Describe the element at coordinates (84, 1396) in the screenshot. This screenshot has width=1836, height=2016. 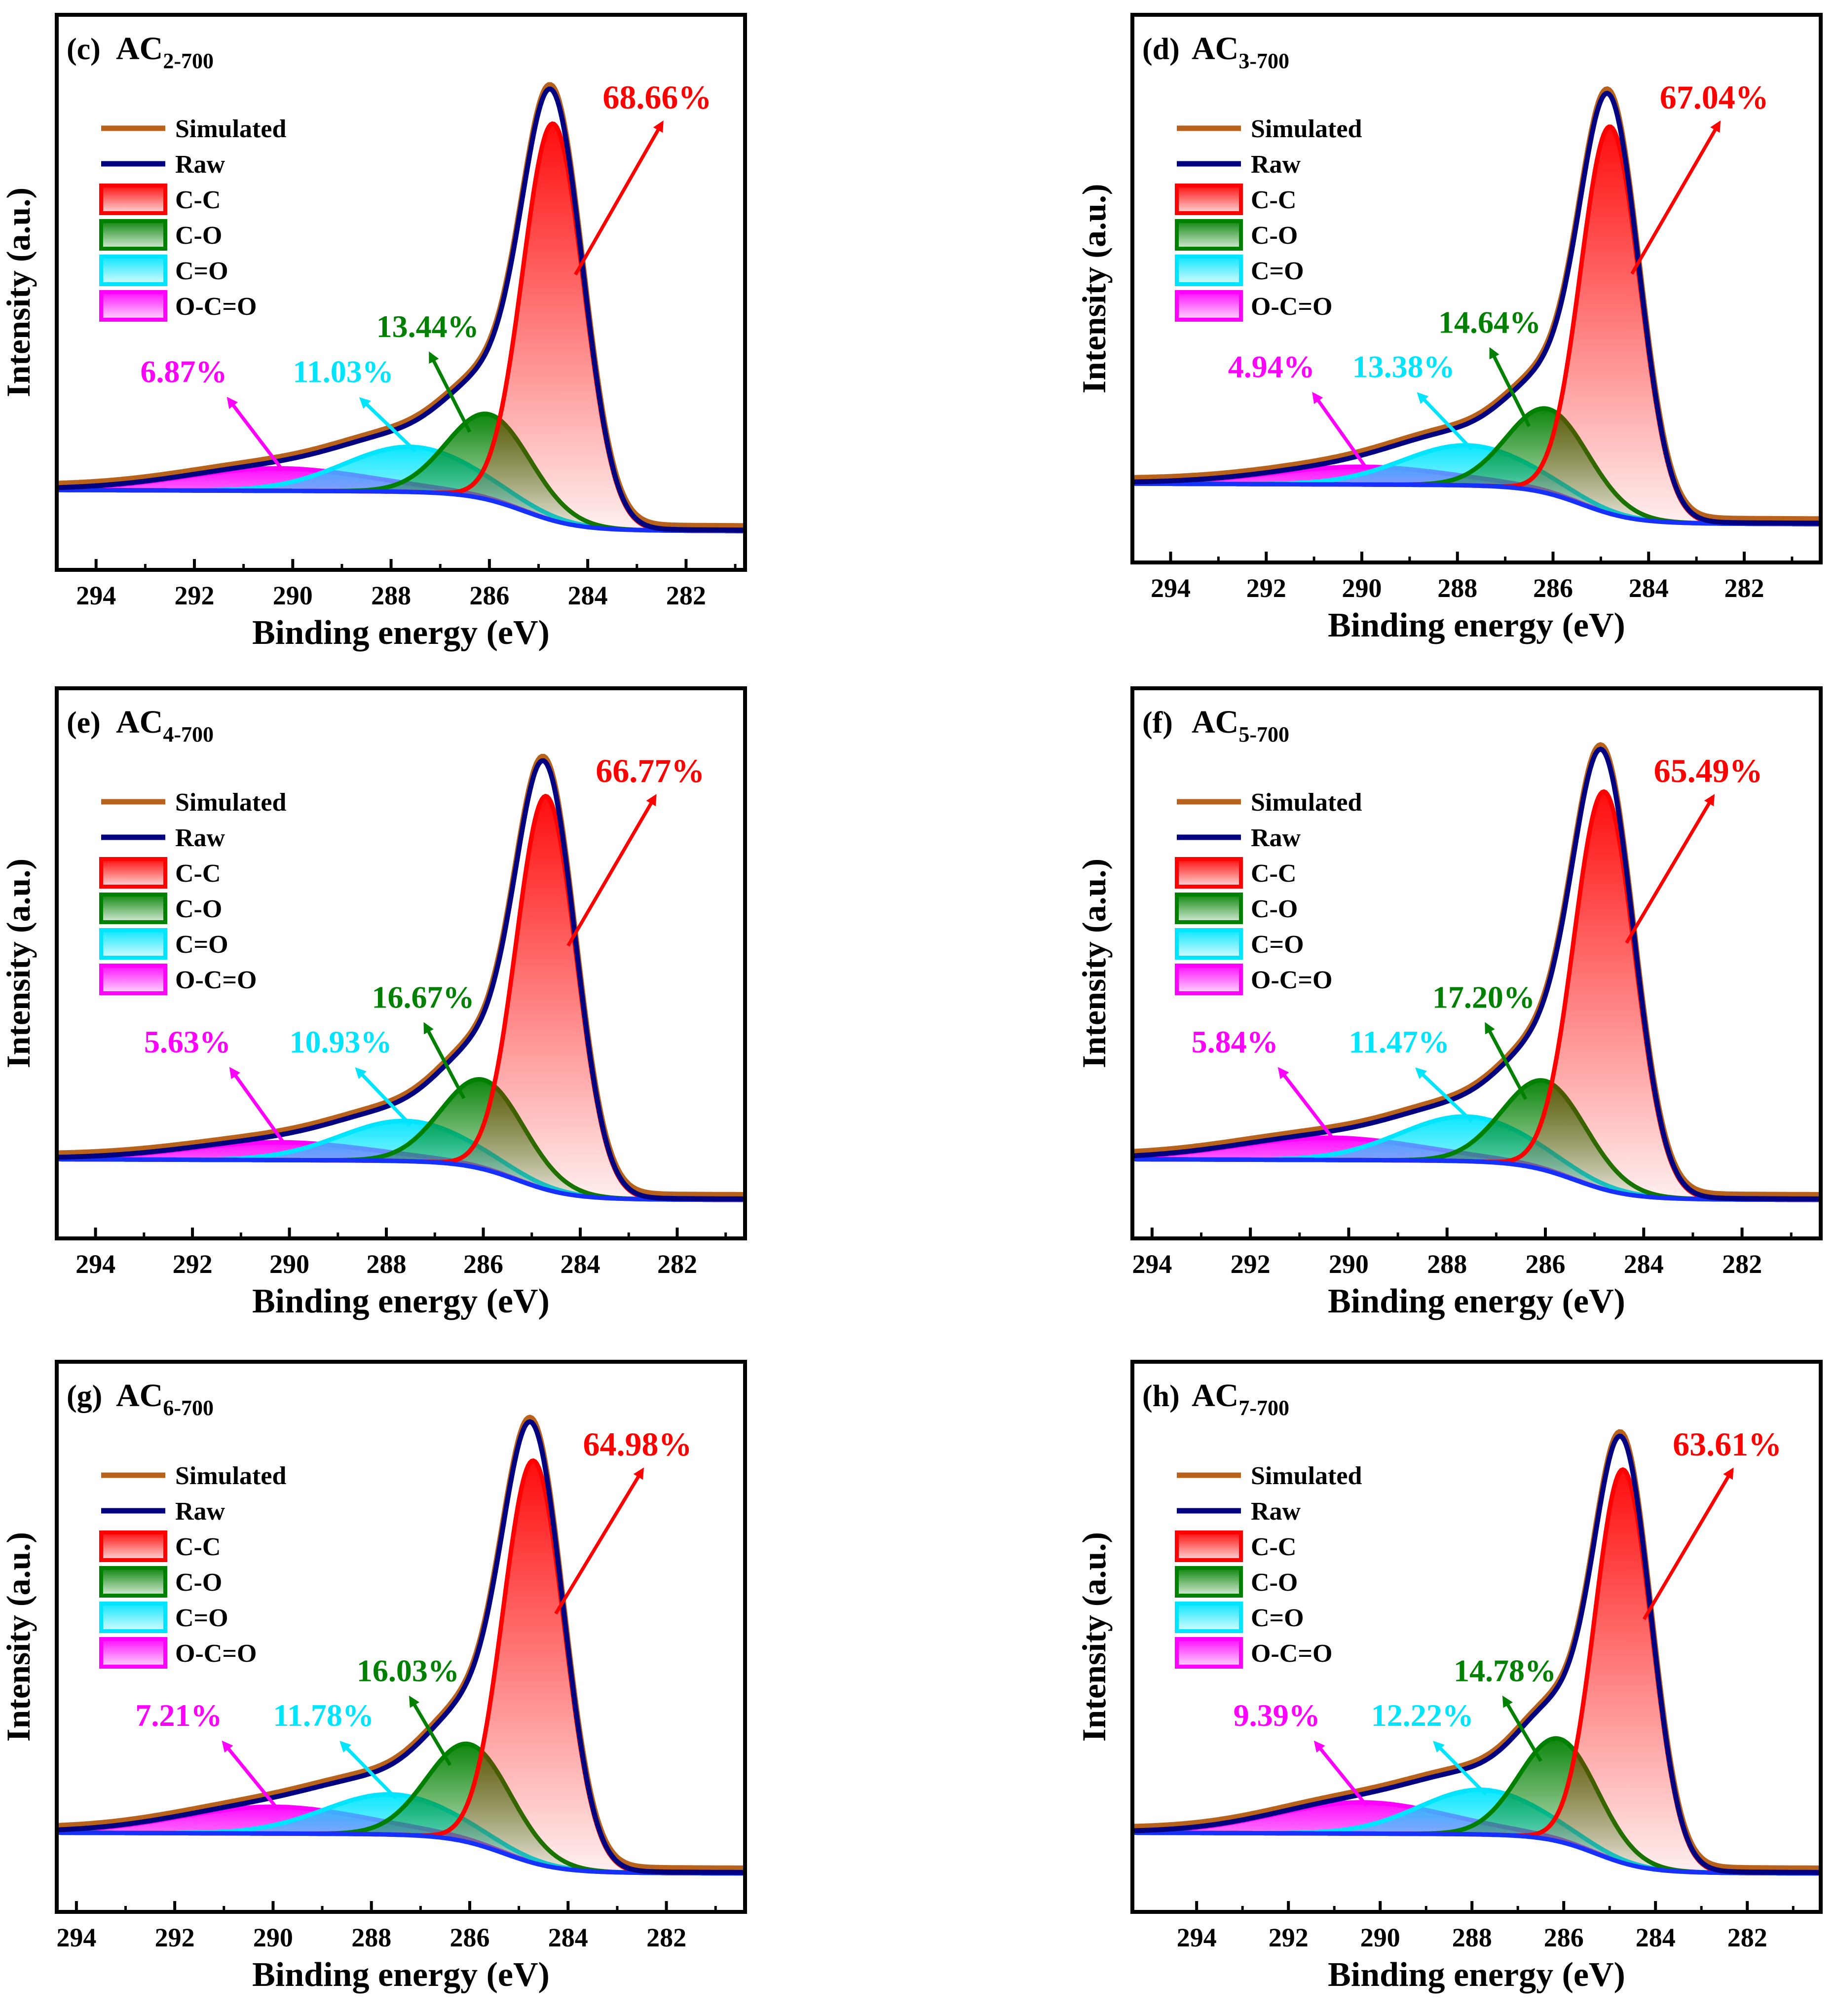
I see `panel-label: (g)` at that location.